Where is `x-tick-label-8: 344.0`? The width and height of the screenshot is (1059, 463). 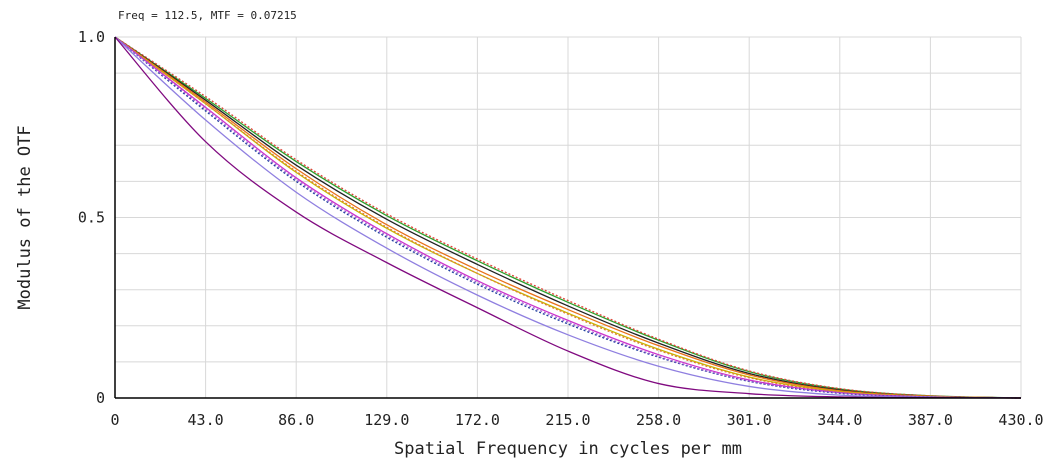 x-tick-label-8: 344.0 is located at coordinates (839, 420).